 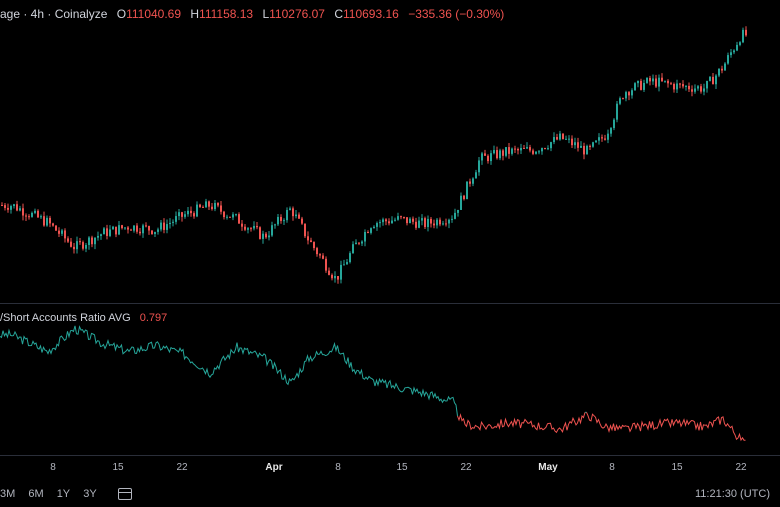 What do you see at coordinates (124, 494) in the screenshot?
I see `calendar-icon` at bounding box center [124, 494].